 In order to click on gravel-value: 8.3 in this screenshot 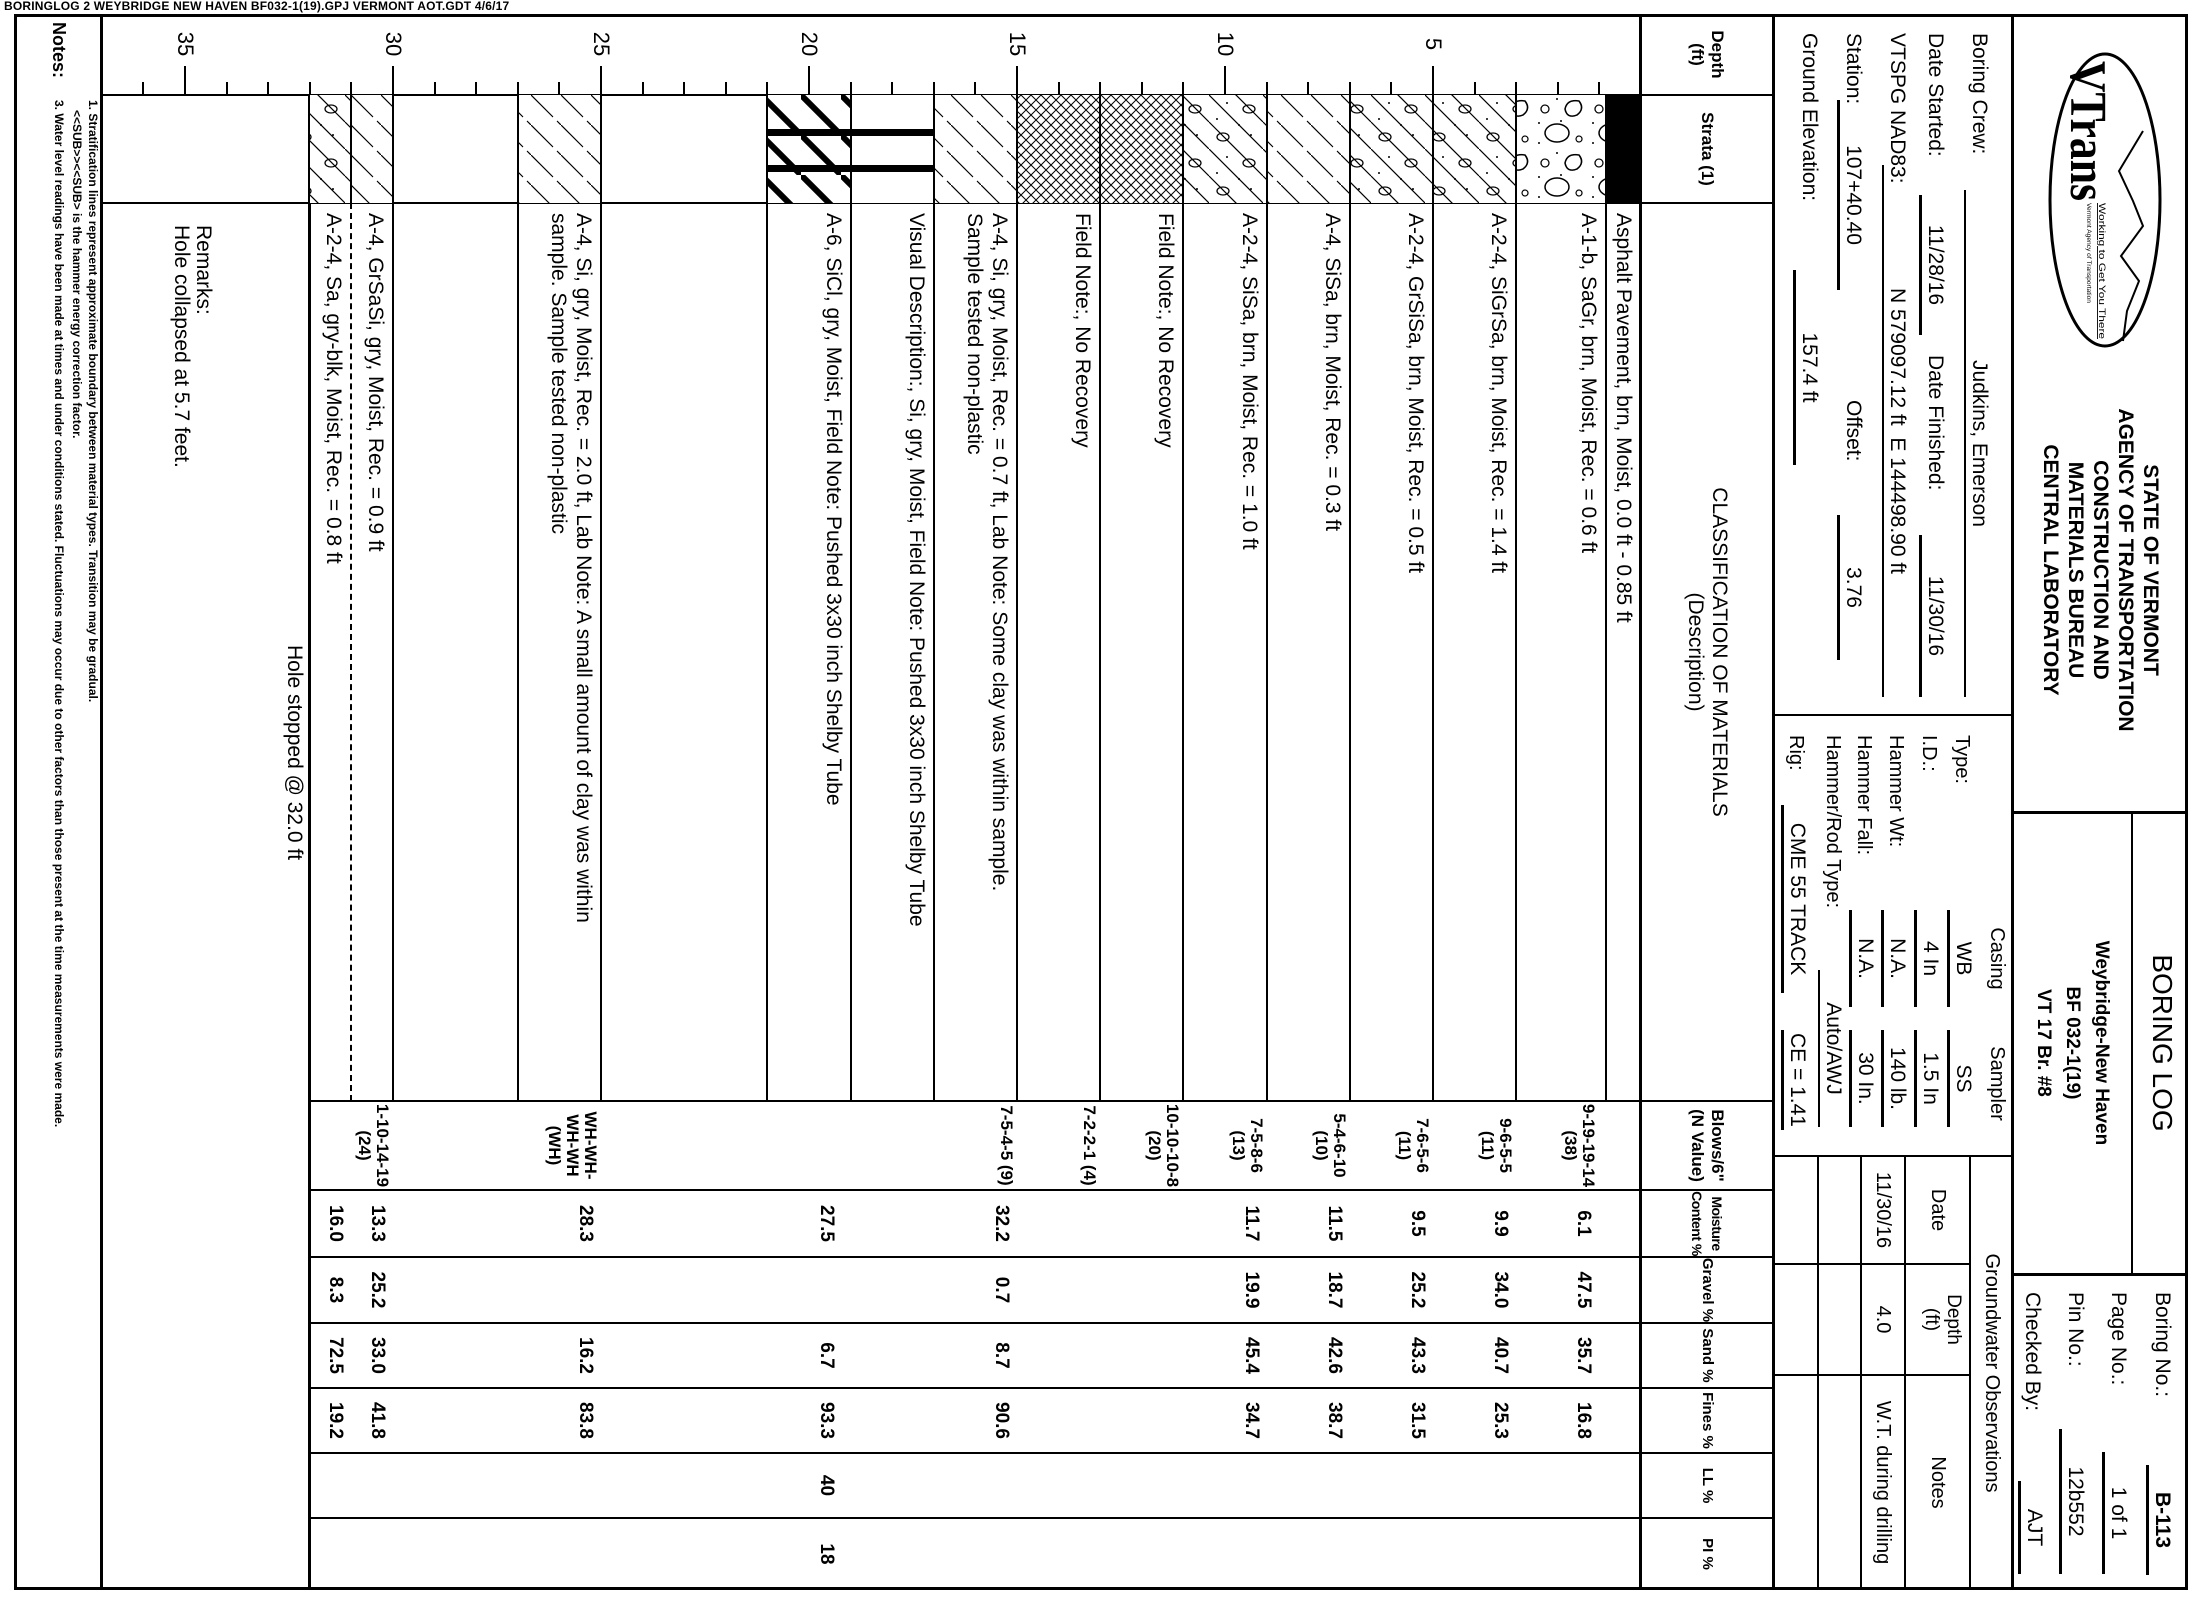, I will do `click(336, 1290)`.